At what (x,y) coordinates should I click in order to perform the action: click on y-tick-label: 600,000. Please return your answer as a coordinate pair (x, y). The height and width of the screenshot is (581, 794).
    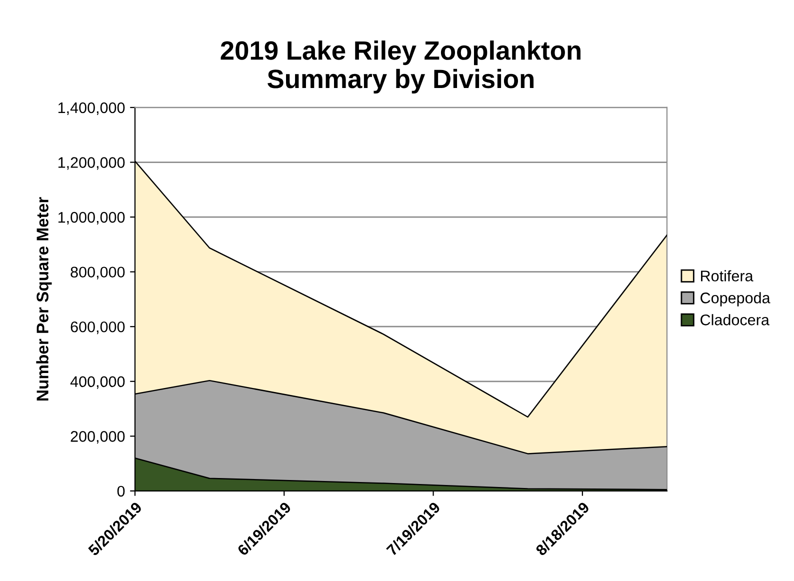
    Looking at the image, I should click on (97, 327).